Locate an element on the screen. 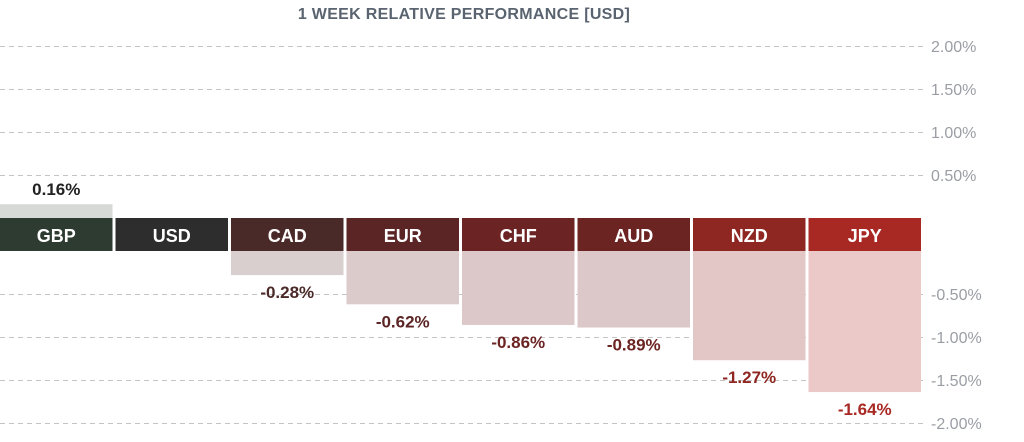 The image size is (1024, 442). bar-chf is located at coordinates (518, 288).